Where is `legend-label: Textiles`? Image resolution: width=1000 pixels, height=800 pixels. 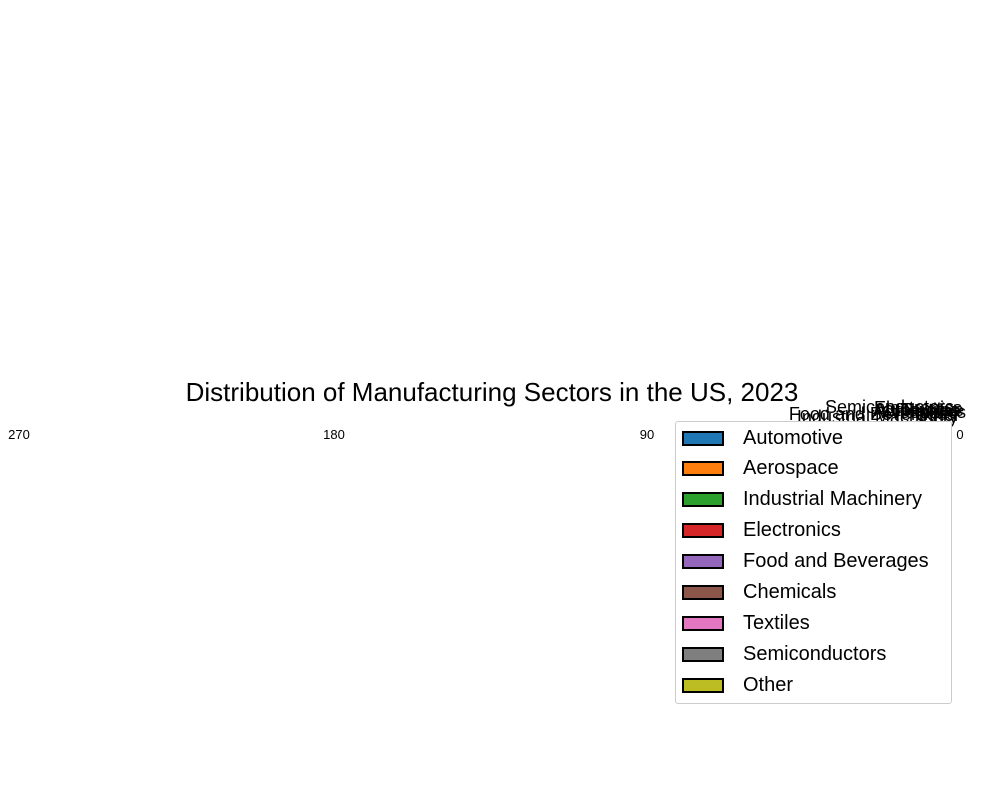
legend-label: Textiles is located at coordinates (776, 622).